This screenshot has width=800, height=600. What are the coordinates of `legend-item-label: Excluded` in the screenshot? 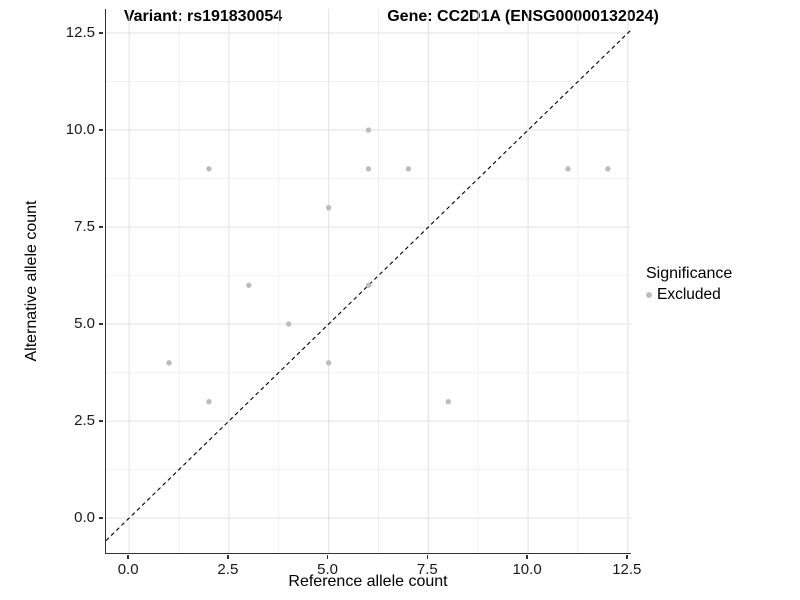 It's located at (689, 294).